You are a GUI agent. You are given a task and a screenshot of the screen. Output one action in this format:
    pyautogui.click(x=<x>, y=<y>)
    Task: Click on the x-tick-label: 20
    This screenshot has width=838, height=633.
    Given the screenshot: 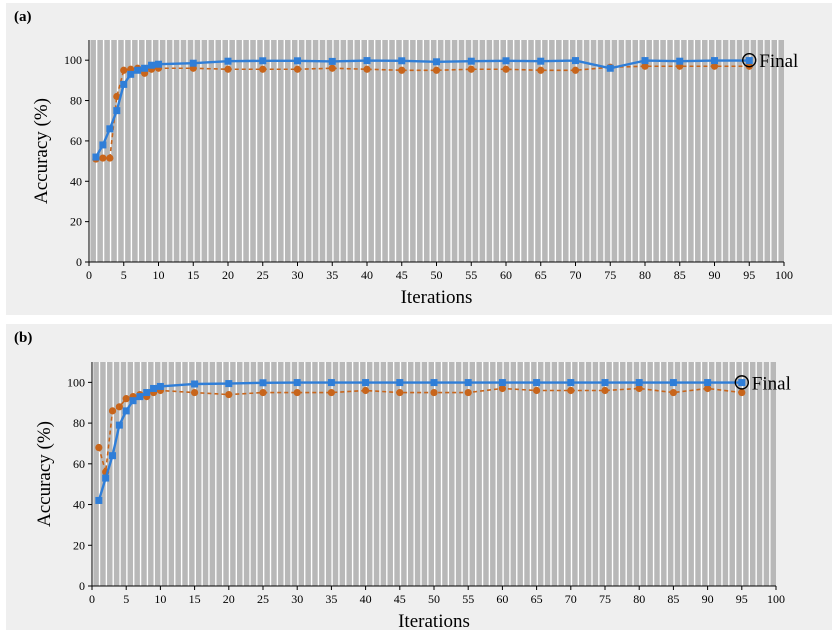 What is the action you would take?
    pyautogui.click(x=229, y=599)
    